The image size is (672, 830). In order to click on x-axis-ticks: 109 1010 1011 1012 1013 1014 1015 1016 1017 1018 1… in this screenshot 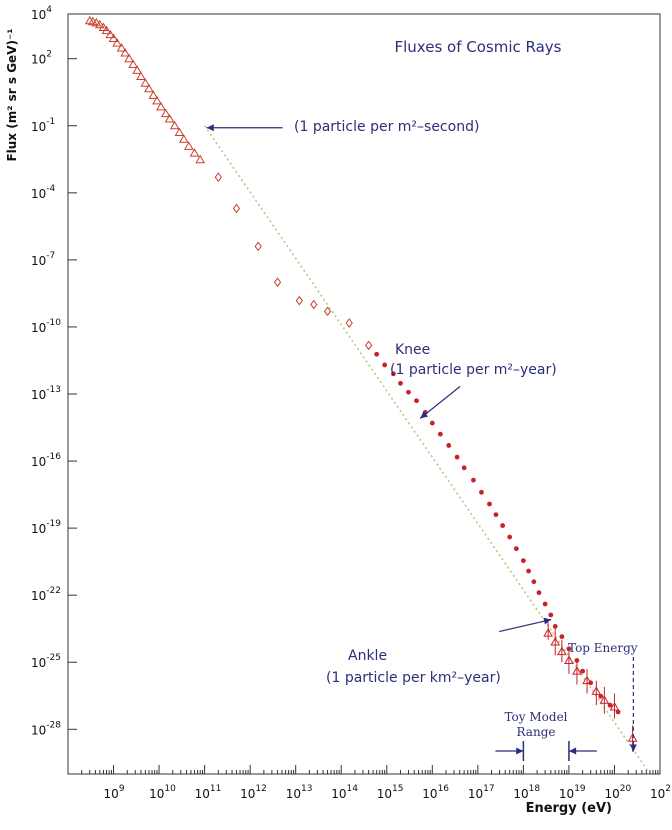, I will do `click(376, 783)`.